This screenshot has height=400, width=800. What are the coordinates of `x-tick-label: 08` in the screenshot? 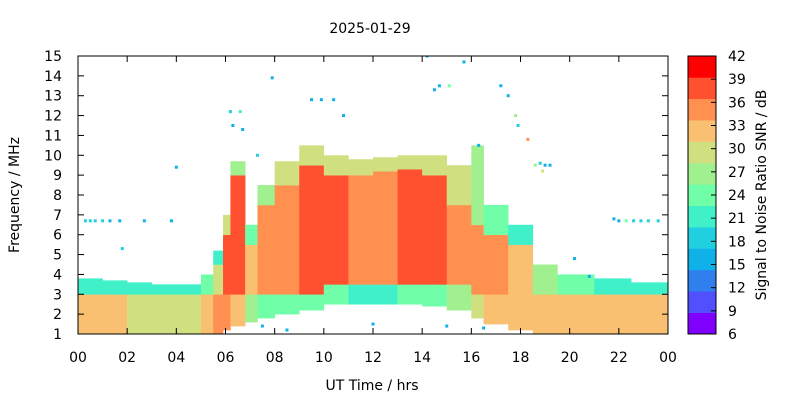 It's located at (275, 358).